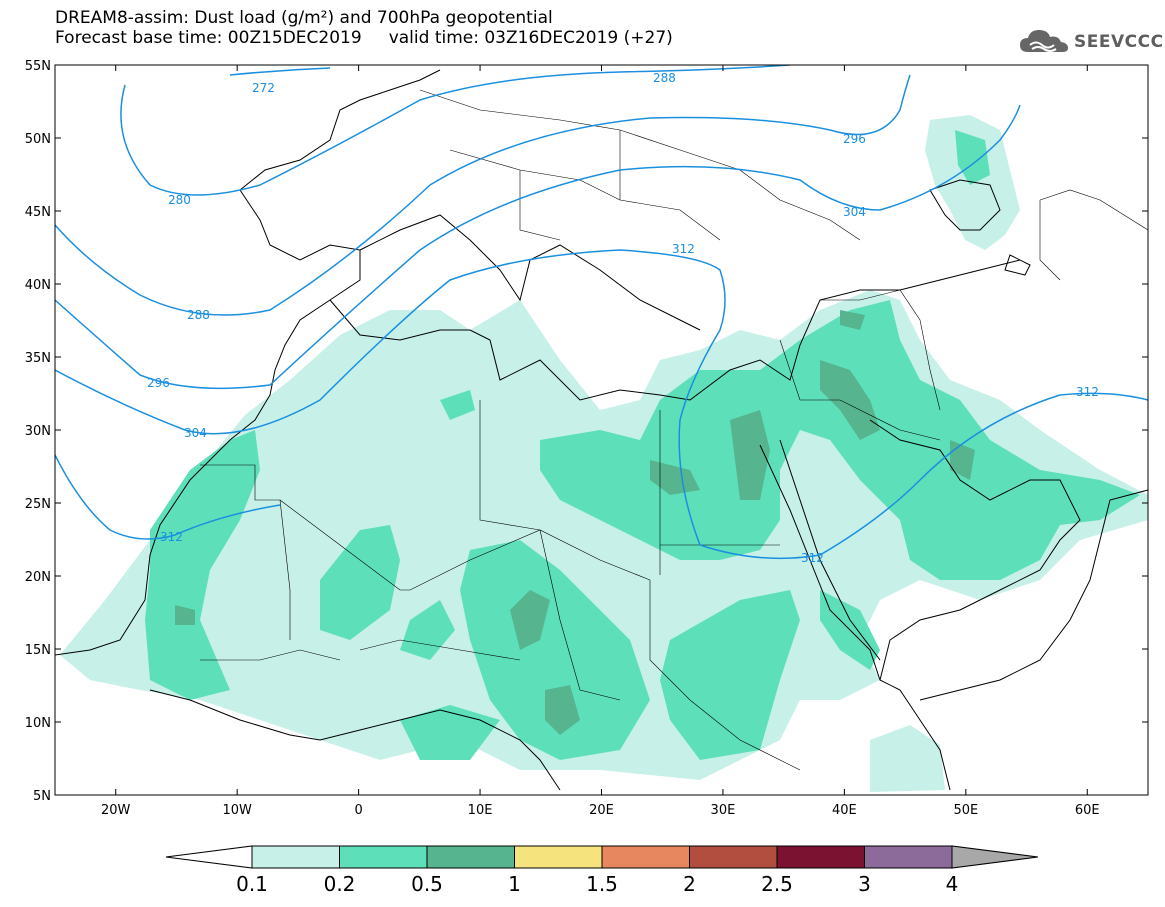 The image size is (1165, 907). Describe the element at coordinates (38, 650) in the screenshot. I see `lat-tick-label: 15N` at that location.